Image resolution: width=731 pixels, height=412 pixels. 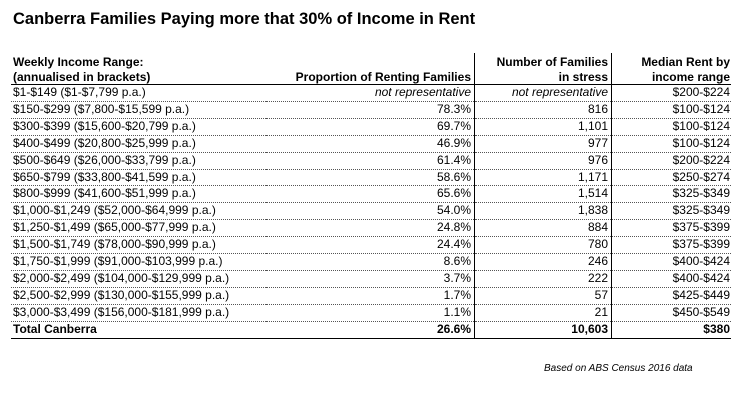 I want to click on total-proportion: 26.6%, so click(x=370, y=330).